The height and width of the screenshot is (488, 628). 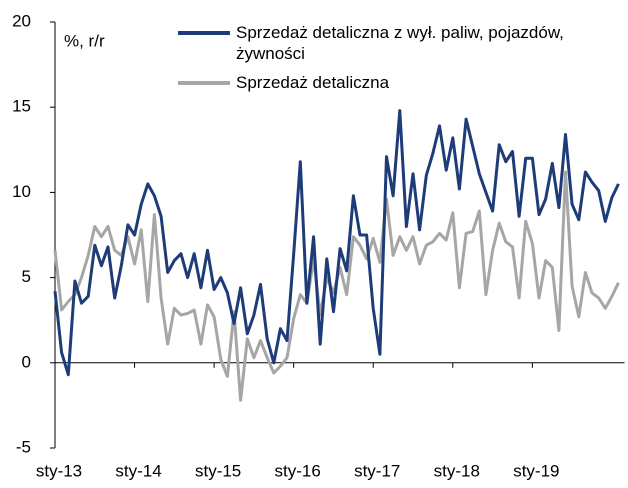 What do you see at coordinates (21, 20) in the screenshot?
I see `y-tick-label: 20` at bounding box center [21, 20].